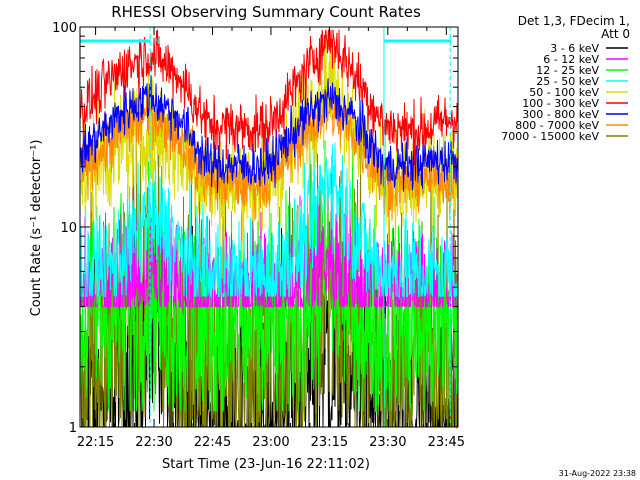  Describe the element at coordinates (68, 228) in the screenshot. I see `y-tick-label: 10` at that location.